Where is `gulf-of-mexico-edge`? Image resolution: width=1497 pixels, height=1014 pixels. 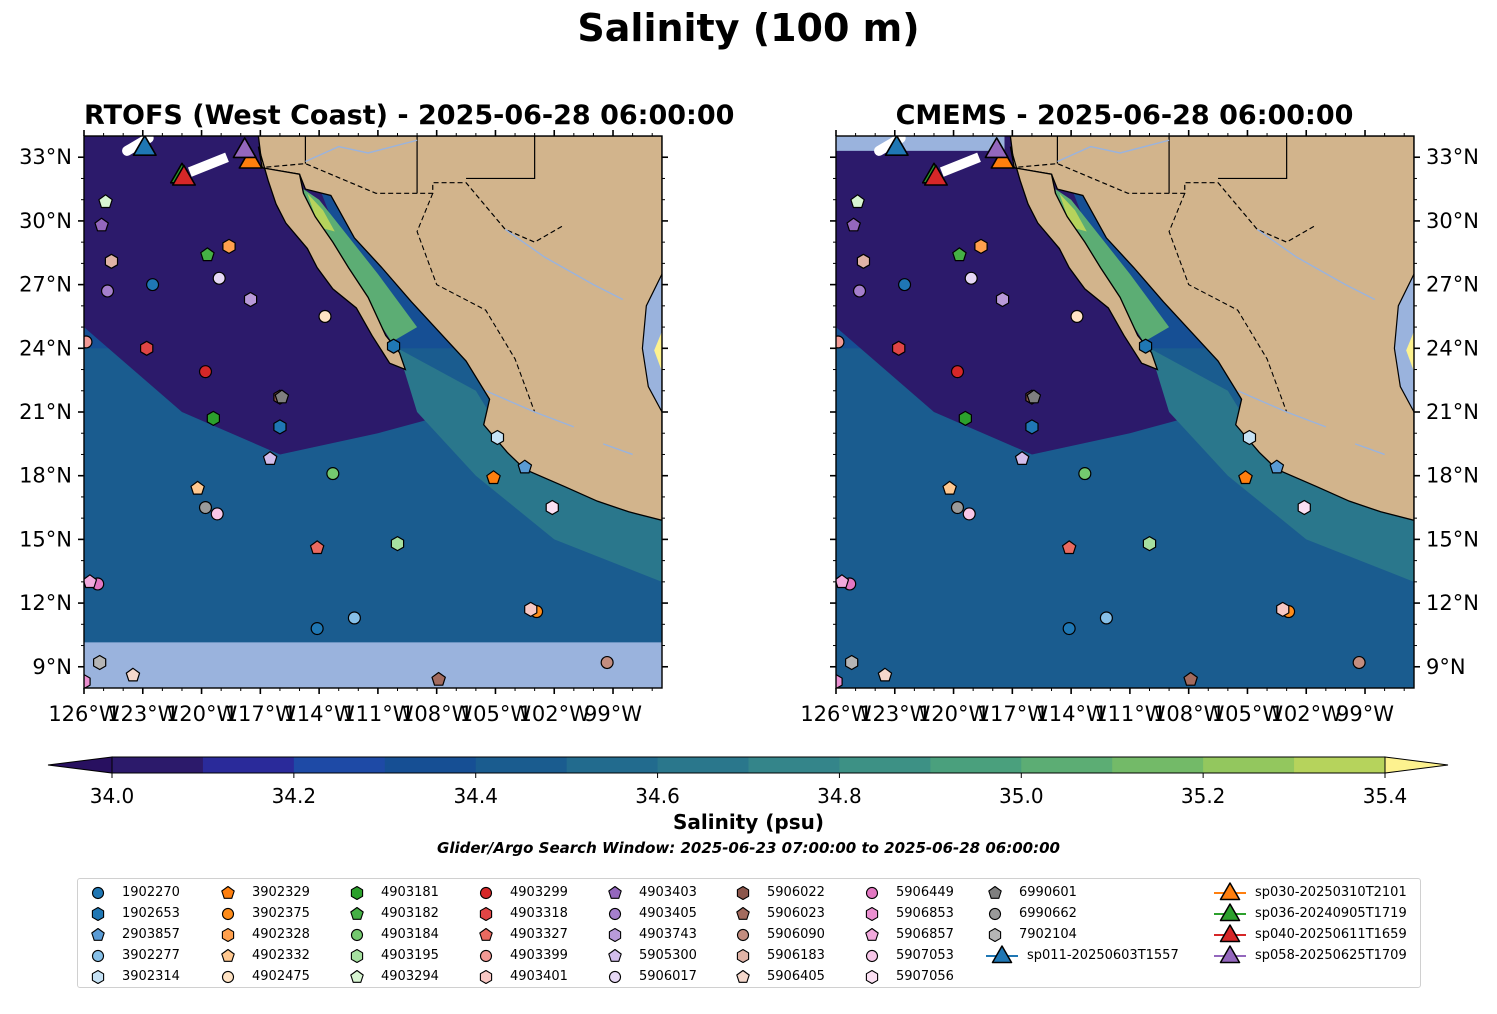 gulf-of-mexico-edge is located at coordinates (1403, 343).